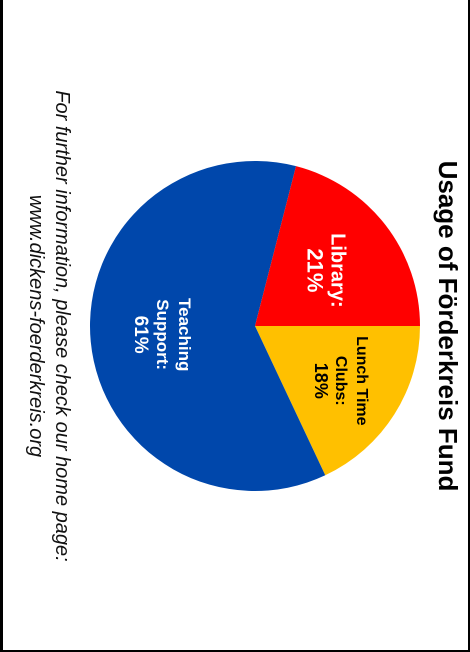 The width and height of the screenshot is (470, 652). I want to click on pie-slice-label: Lunch Time, so click(361, 381).